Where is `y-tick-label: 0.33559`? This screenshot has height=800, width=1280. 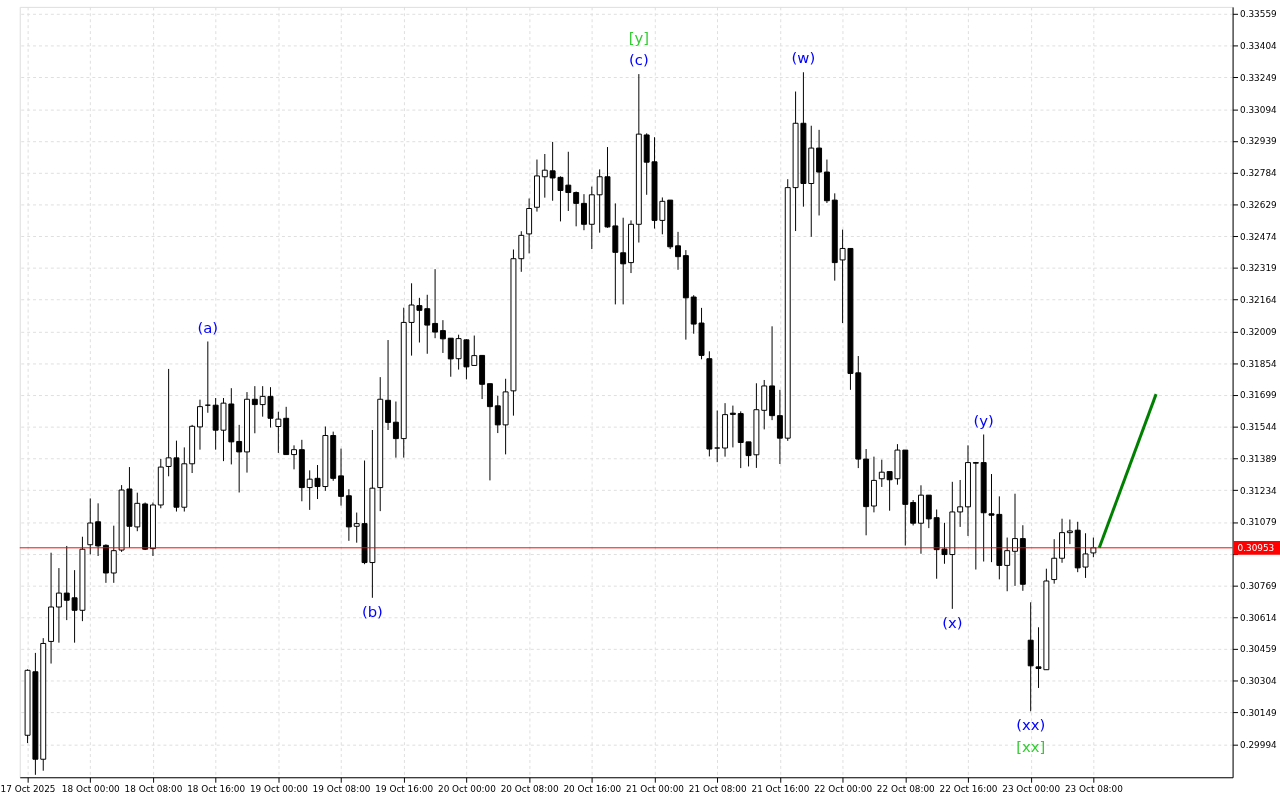
y-tick-label: 0.33559 is located at coordinates (1259, 14).